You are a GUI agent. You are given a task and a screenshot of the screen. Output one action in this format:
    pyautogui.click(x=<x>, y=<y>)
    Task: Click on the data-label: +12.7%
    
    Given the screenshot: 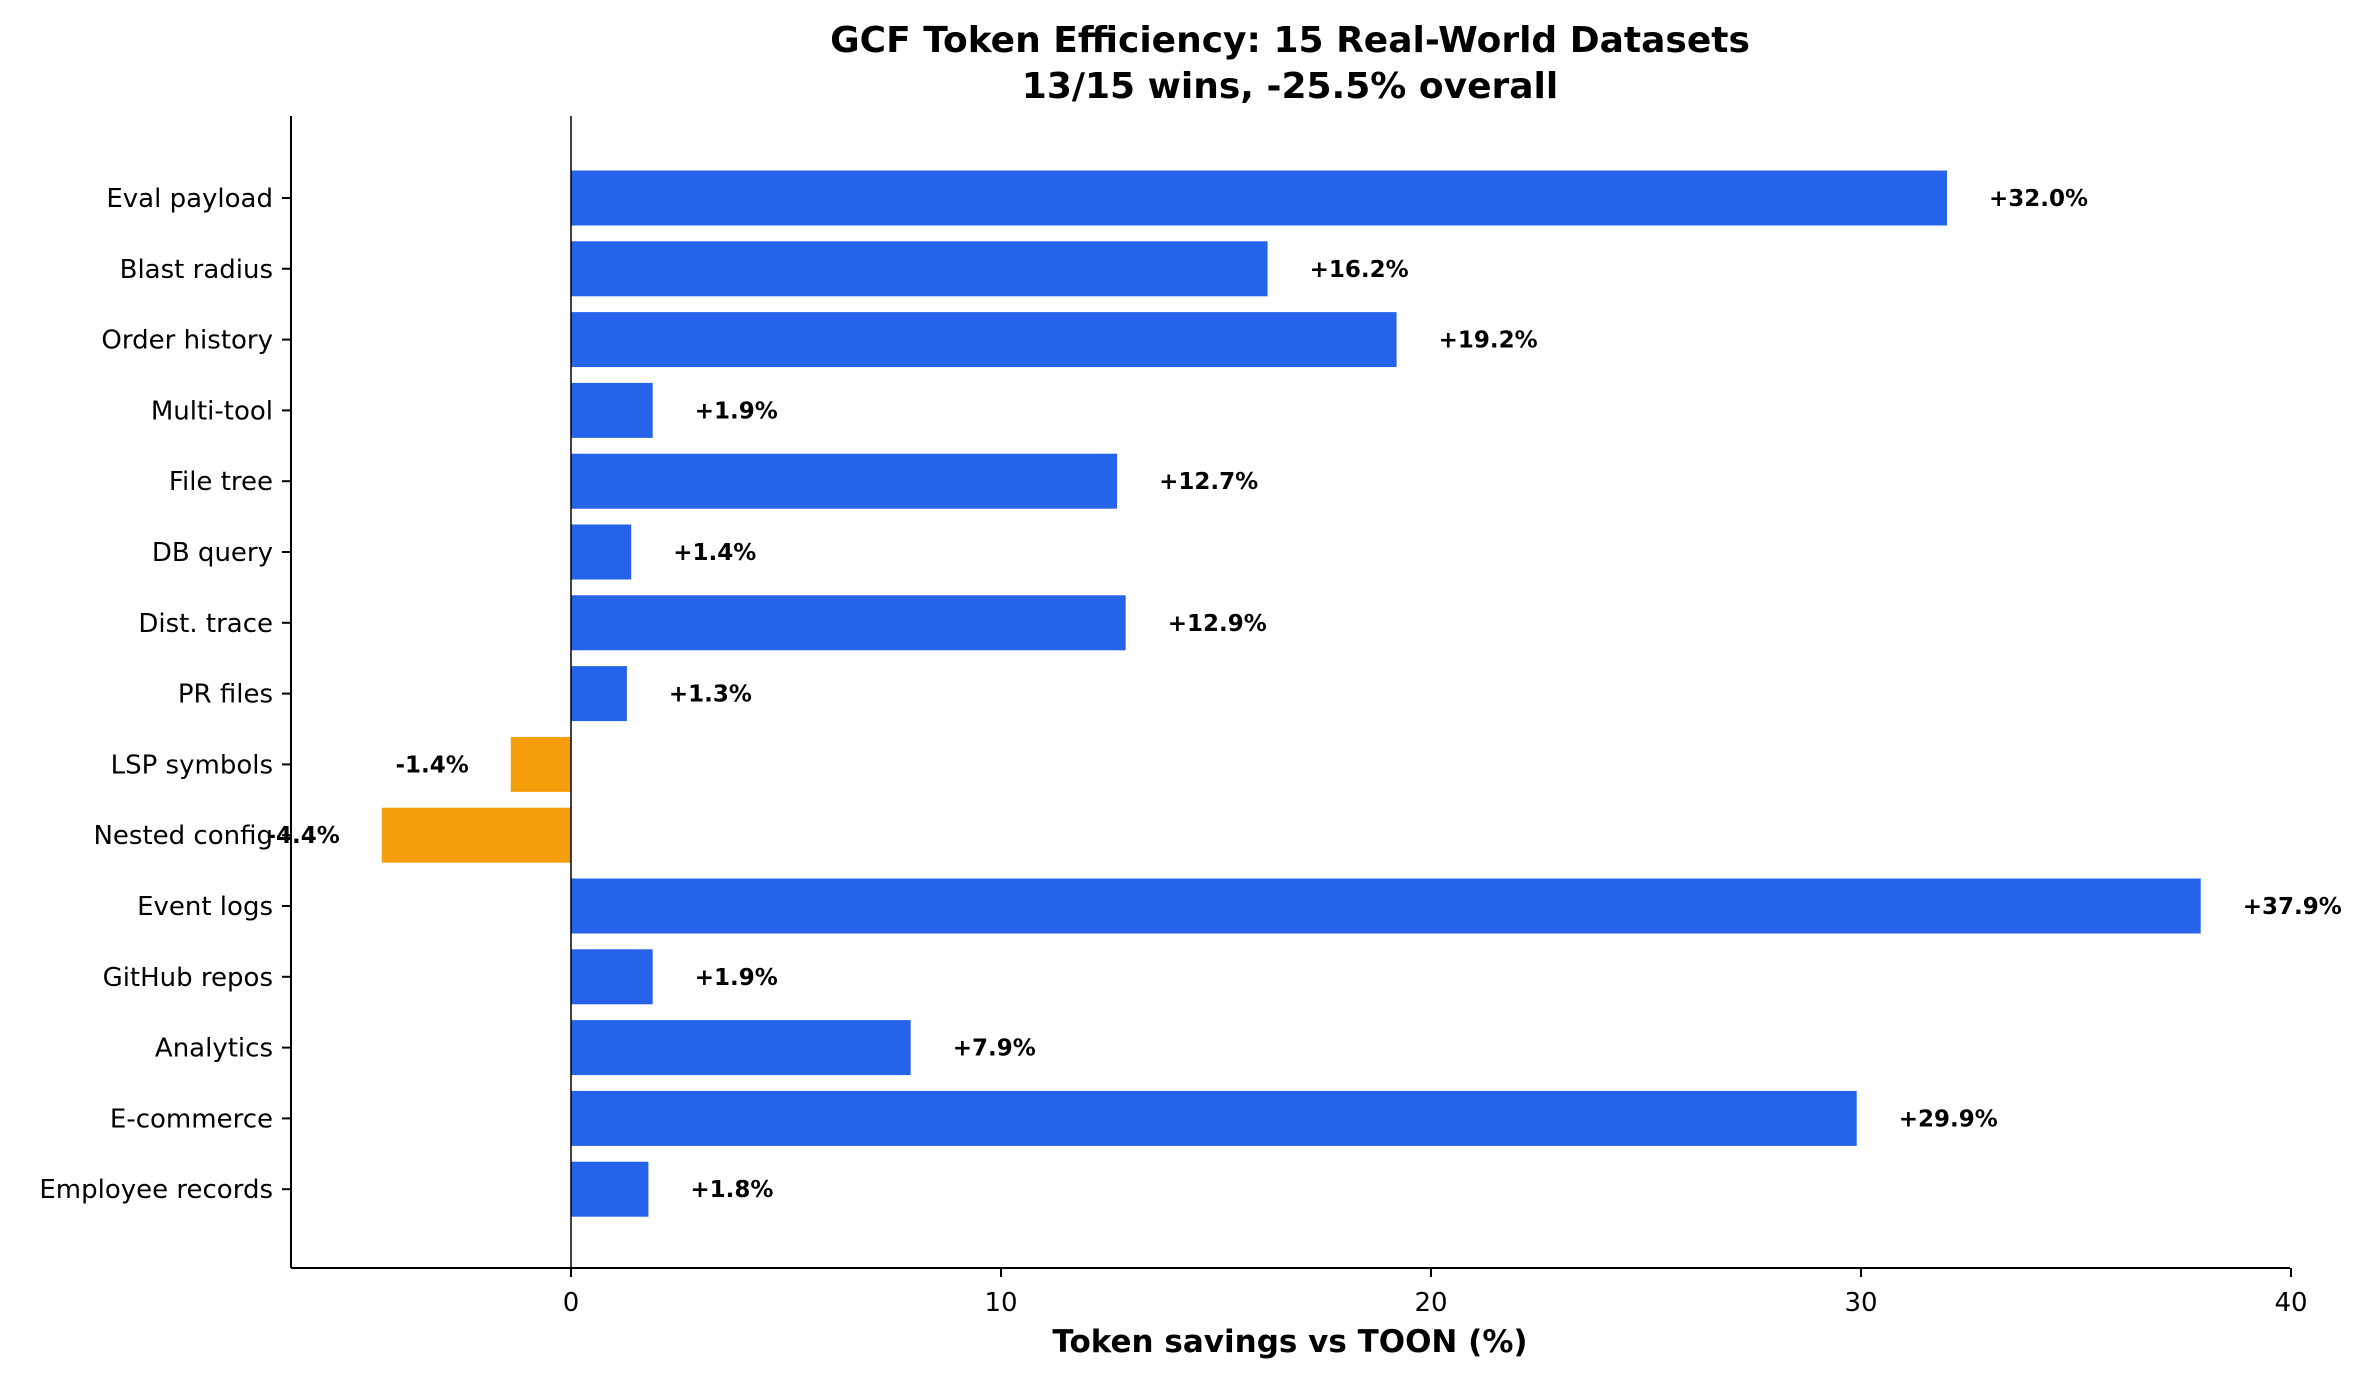 What is the action you would take?
    pyautogui.click(x=1208, y=482)
    